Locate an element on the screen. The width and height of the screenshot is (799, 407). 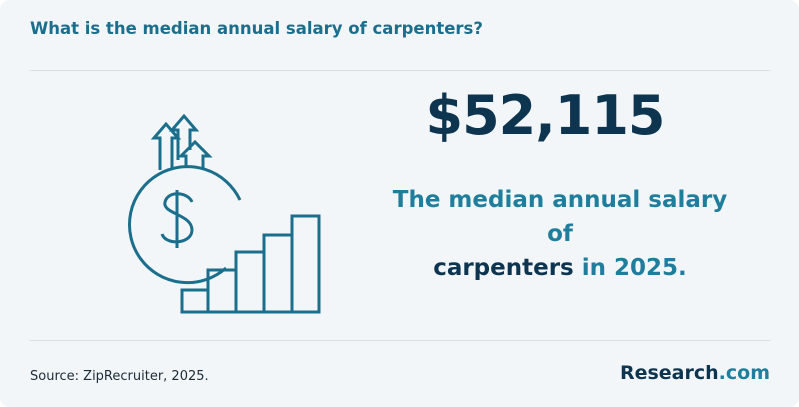
description-tail: in 2025. is located at coordinates (634, 268).